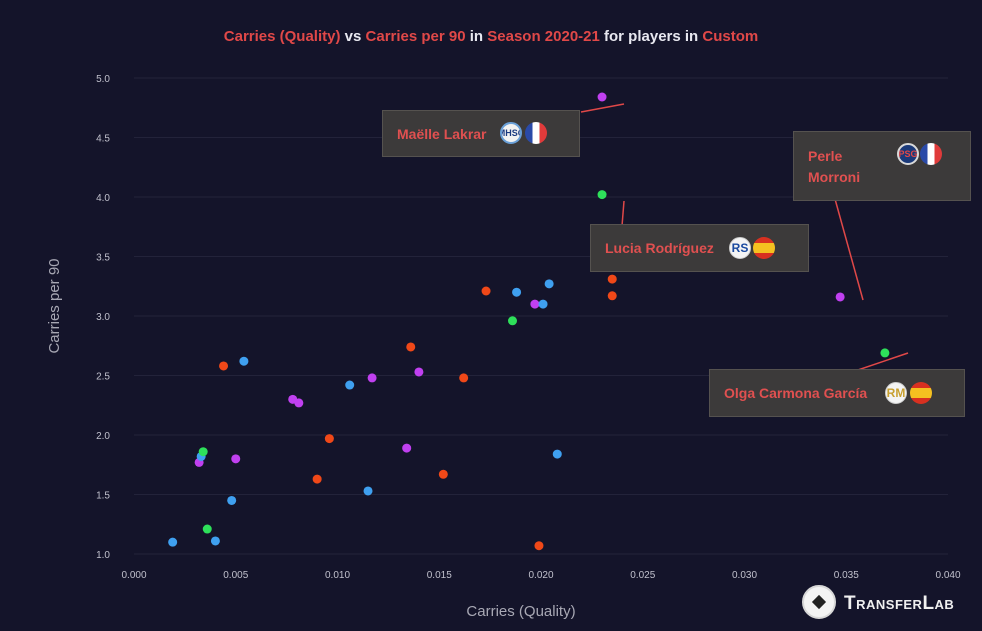  I want to click on title-season: Season 2020-21, so click(543, 36).